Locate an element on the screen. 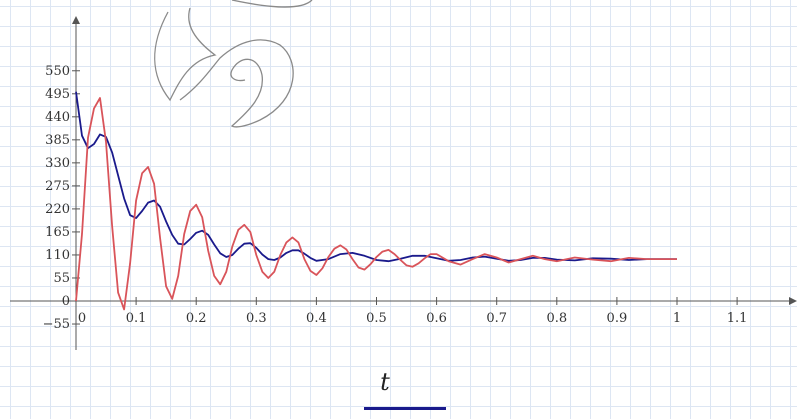 This screenshot has width=797, height=419. watermark-logo is located at coordinates (233, 64).